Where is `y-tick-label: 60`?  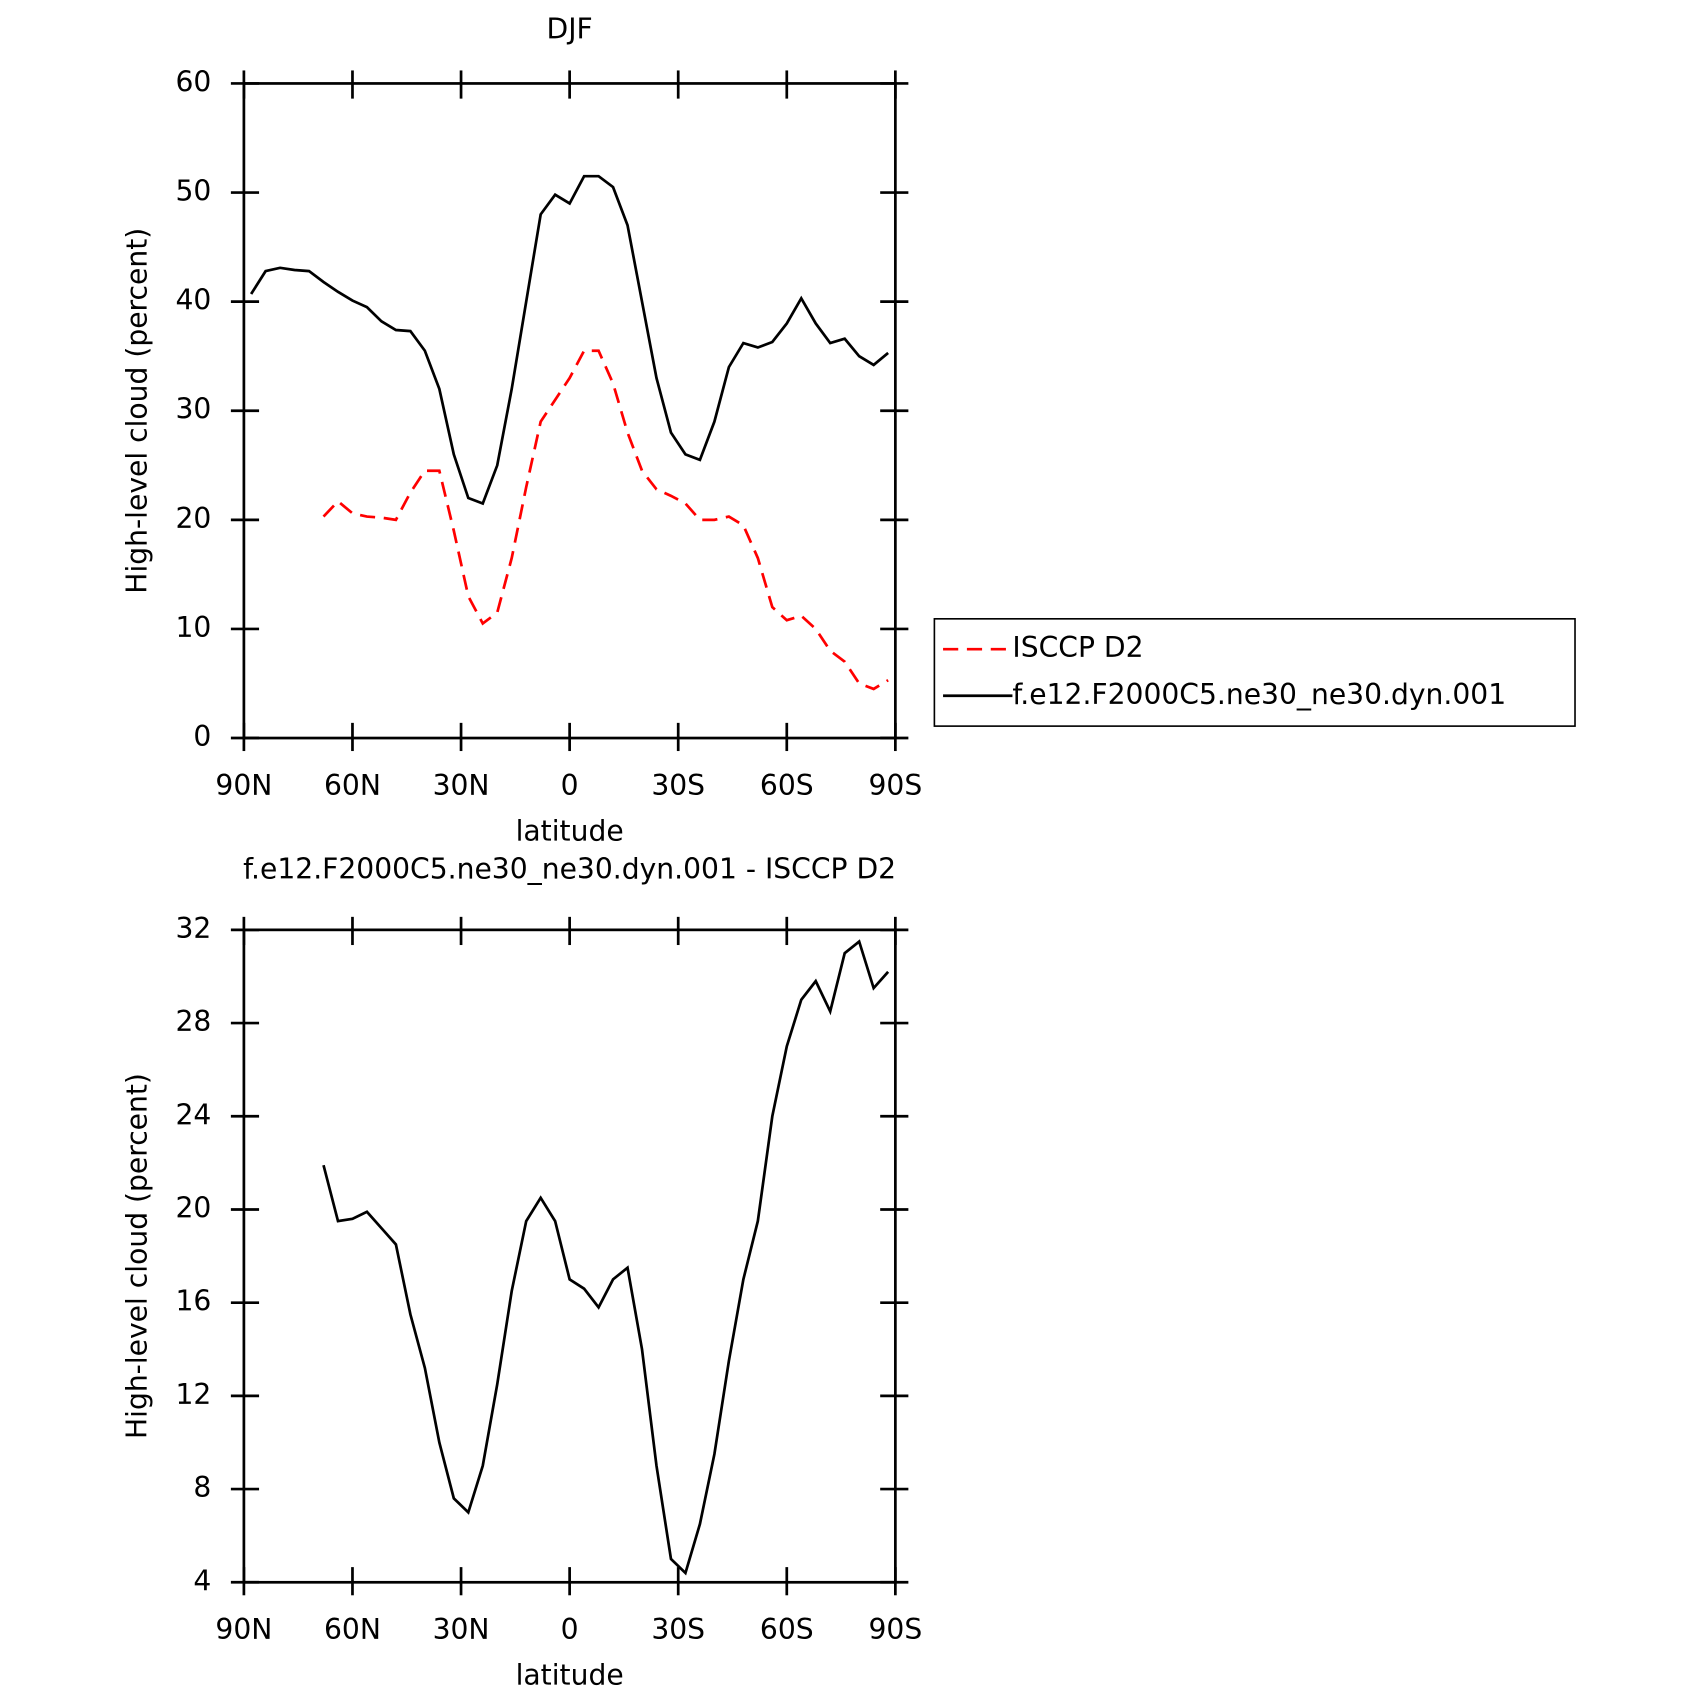 y-tick-label: 60 is located at coordinates (194, 81).